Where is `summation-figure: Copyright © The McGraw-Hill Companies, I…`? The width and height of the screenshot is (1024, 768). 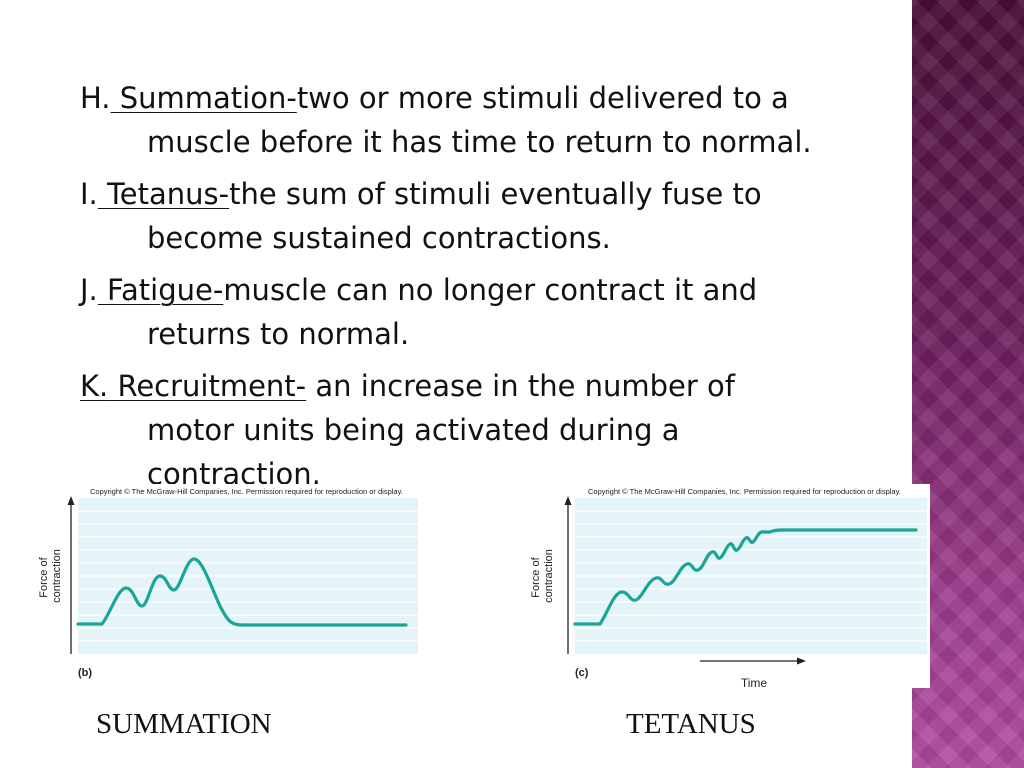 summation-figure: Copyright © The McGraw-Hill Companies, I… is located at coordinates (230, 585).